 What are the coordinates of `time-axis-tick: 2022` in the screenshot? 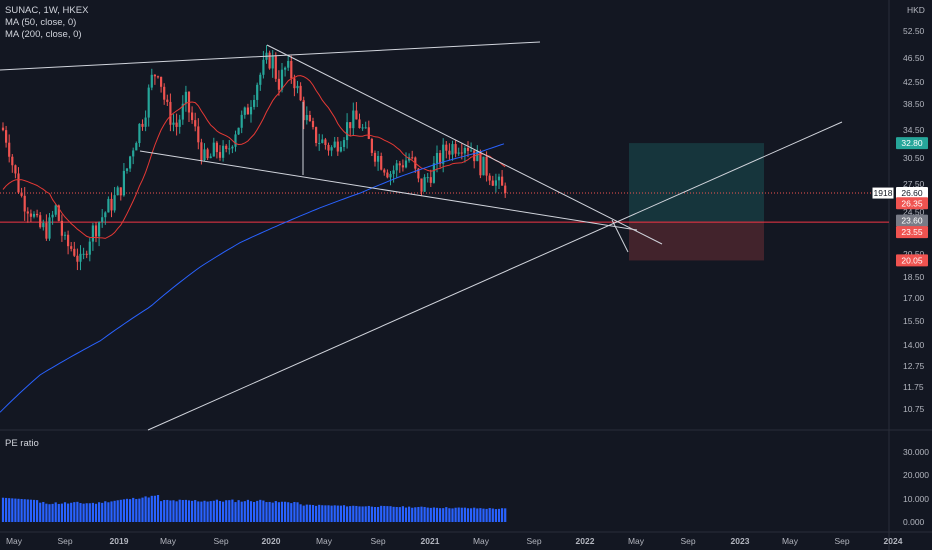 It's located at (585, 541).